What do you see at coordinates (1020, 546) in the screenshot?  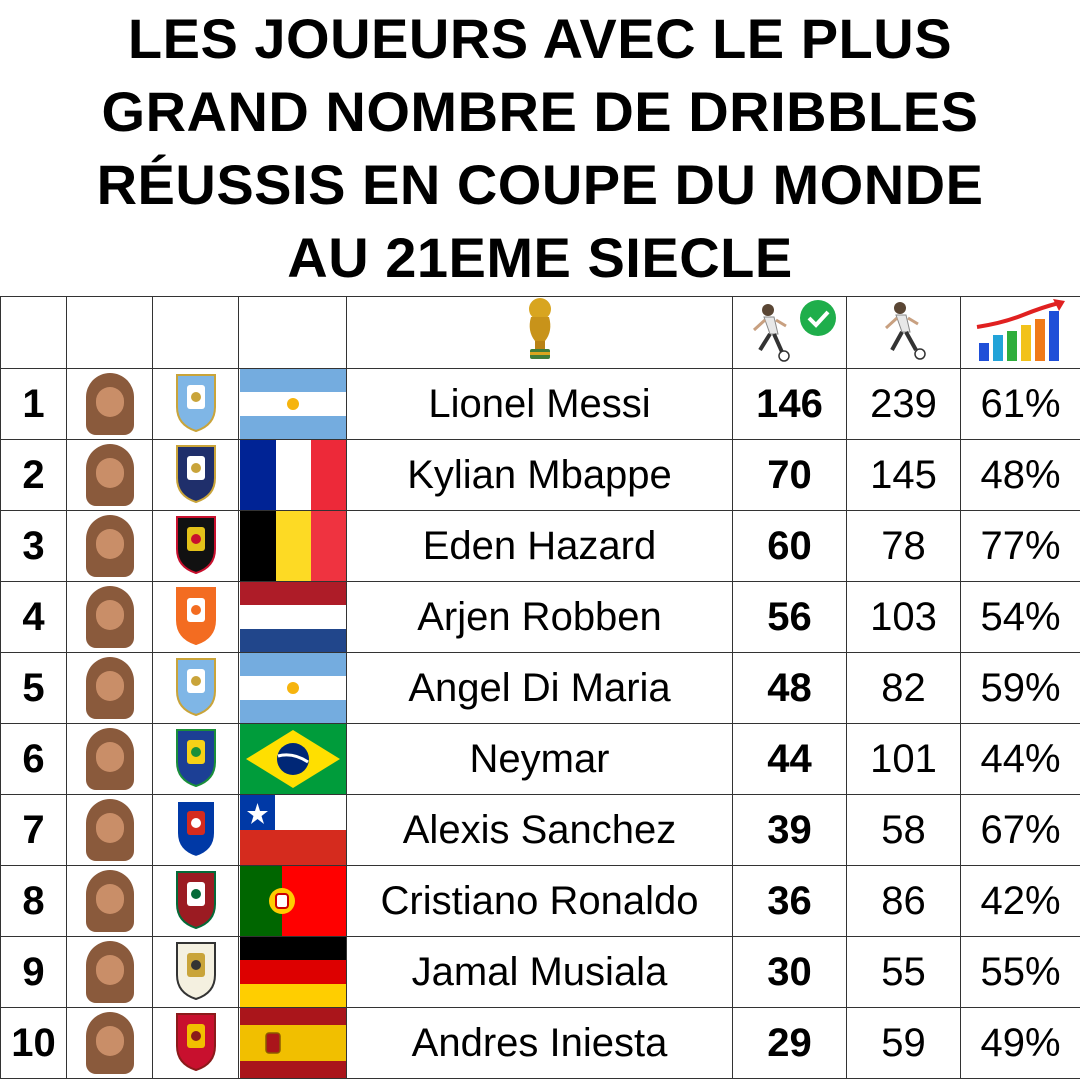 I see `success-rate: 77%` at bounding box center [1020, 546].